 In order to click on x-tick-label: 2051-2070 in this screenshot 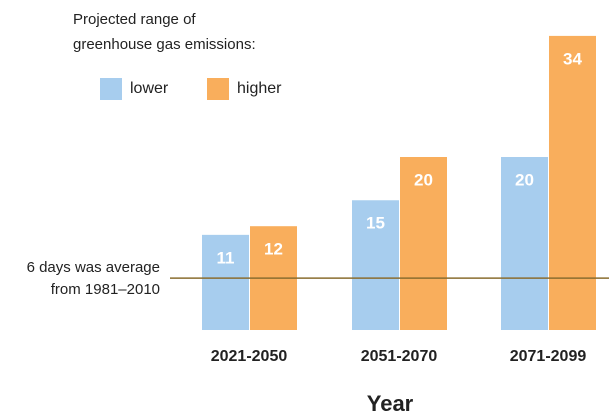, I will do `click(399, 356)`.